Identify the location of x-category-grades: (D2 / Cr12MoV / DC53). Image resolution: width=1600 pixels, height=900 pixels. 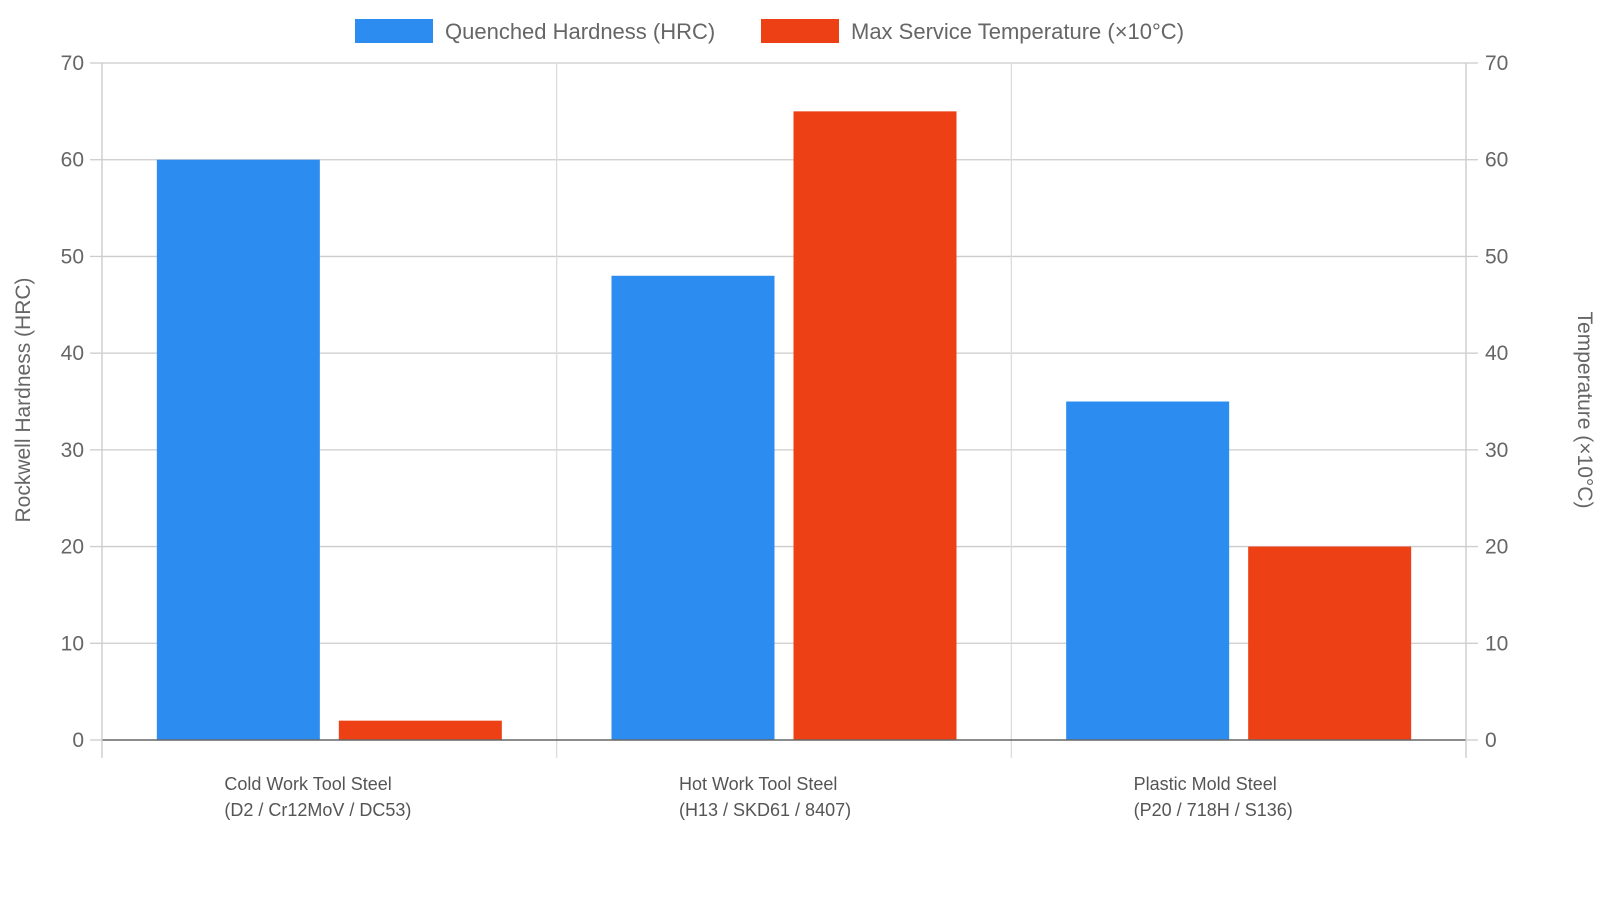
(317, 810).